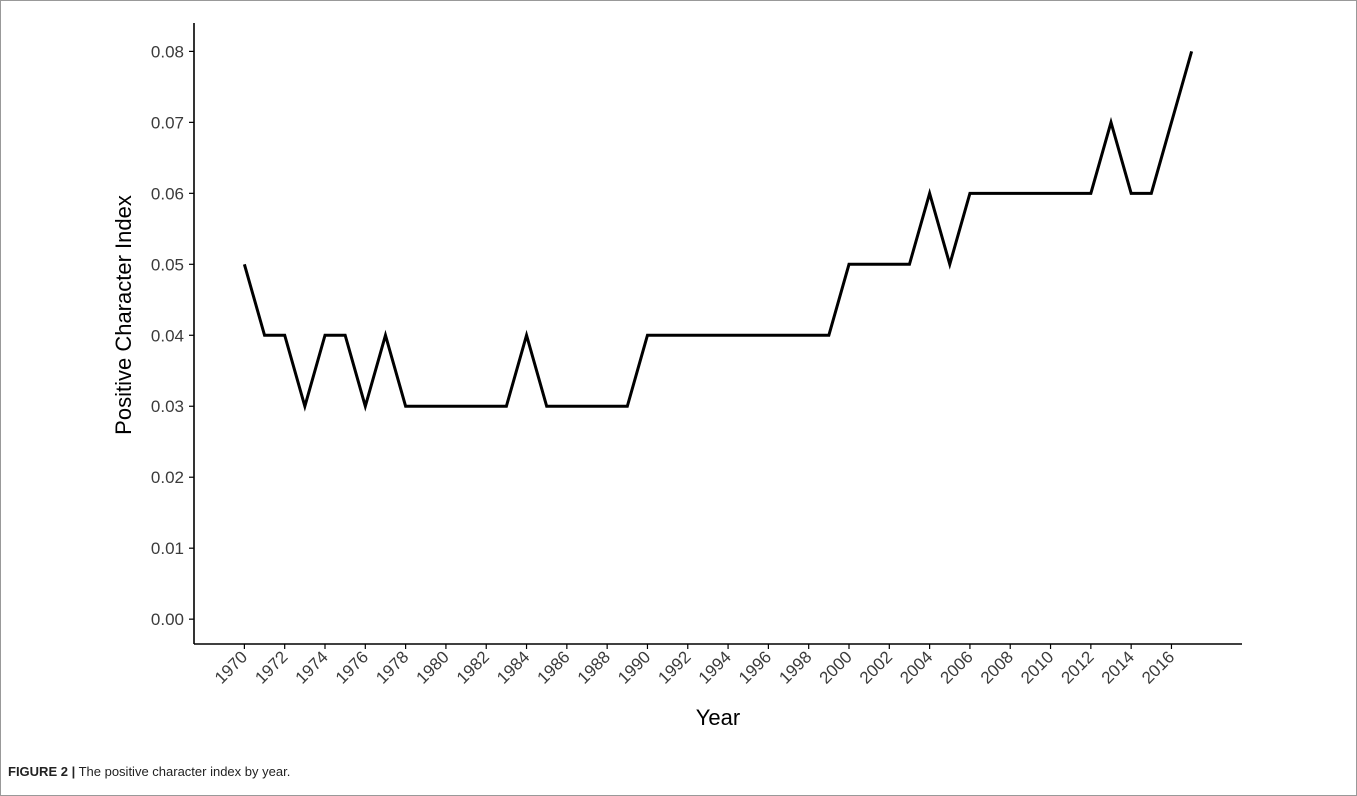 The image size is (1357, 796). What do you see at coordinates (167, 548) in the screenshot?
I see `y-tick-label: 0.01` at bounding box center [167, 548].